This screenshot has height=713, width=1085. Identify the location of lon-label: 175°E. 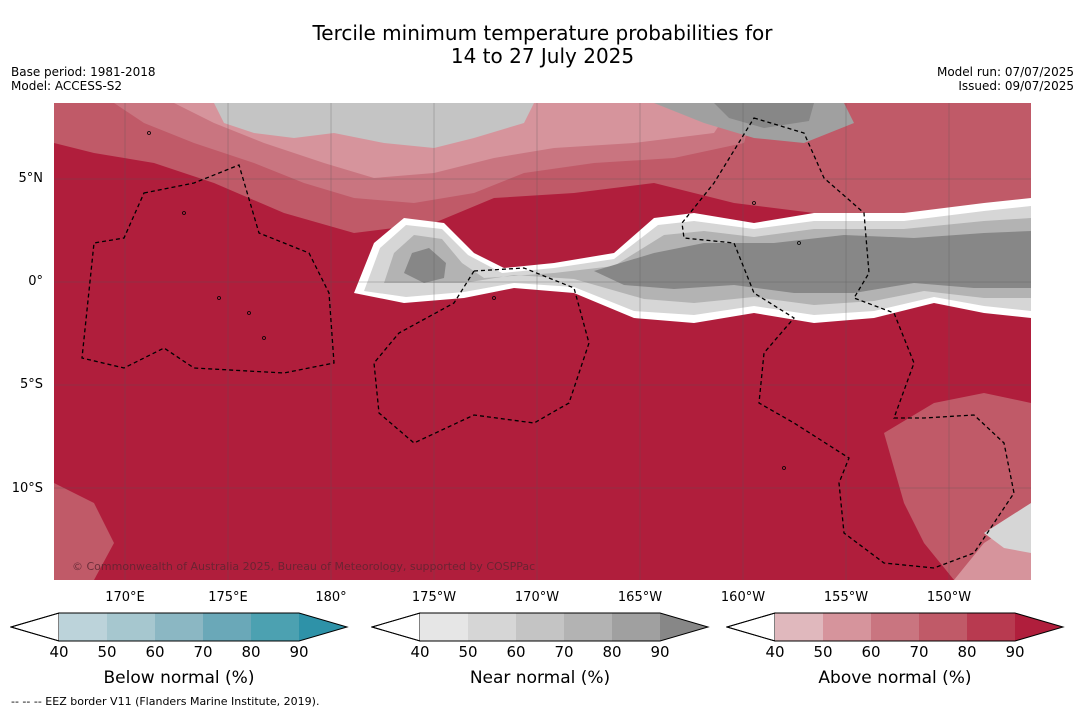
(228, 597).